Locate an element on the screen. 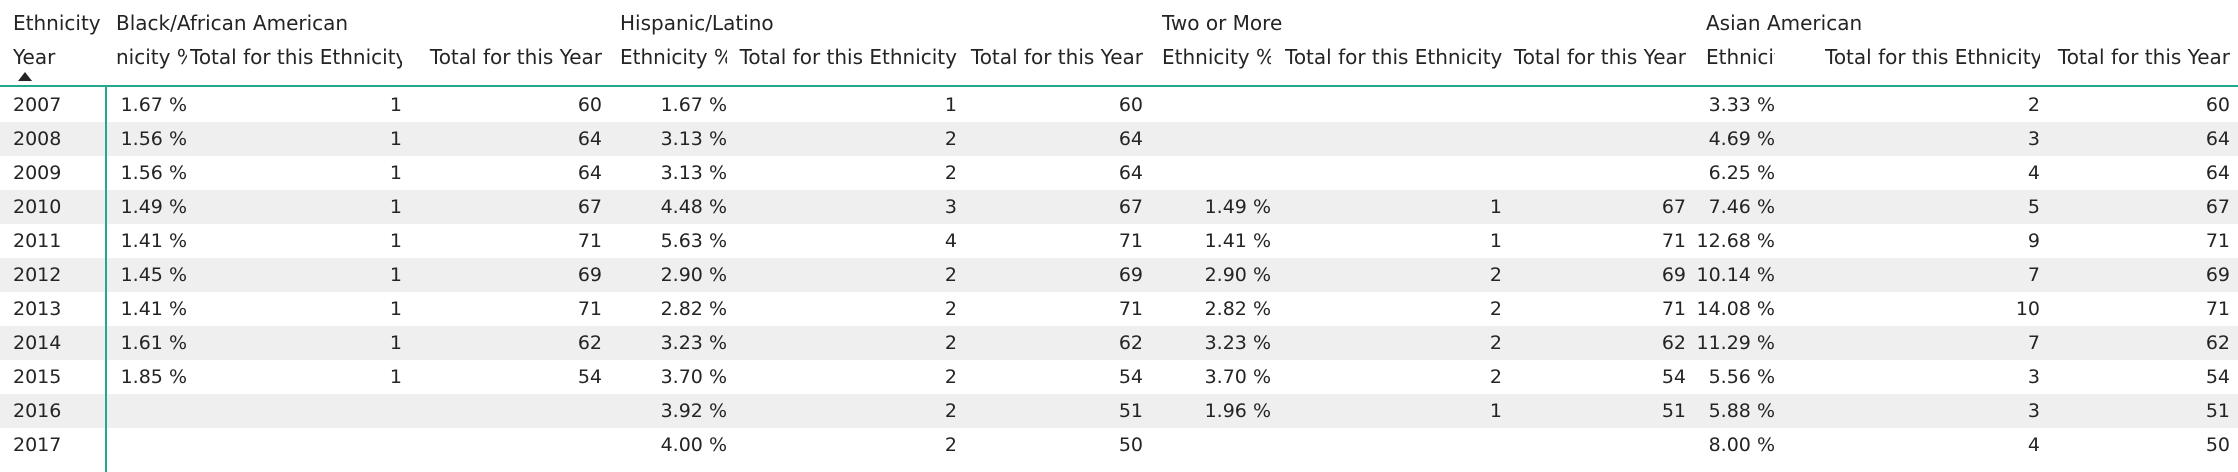 The height and width of the screenshot is (472, 2238). table-cell: 1.56 % is located at coordinates (153, 173).